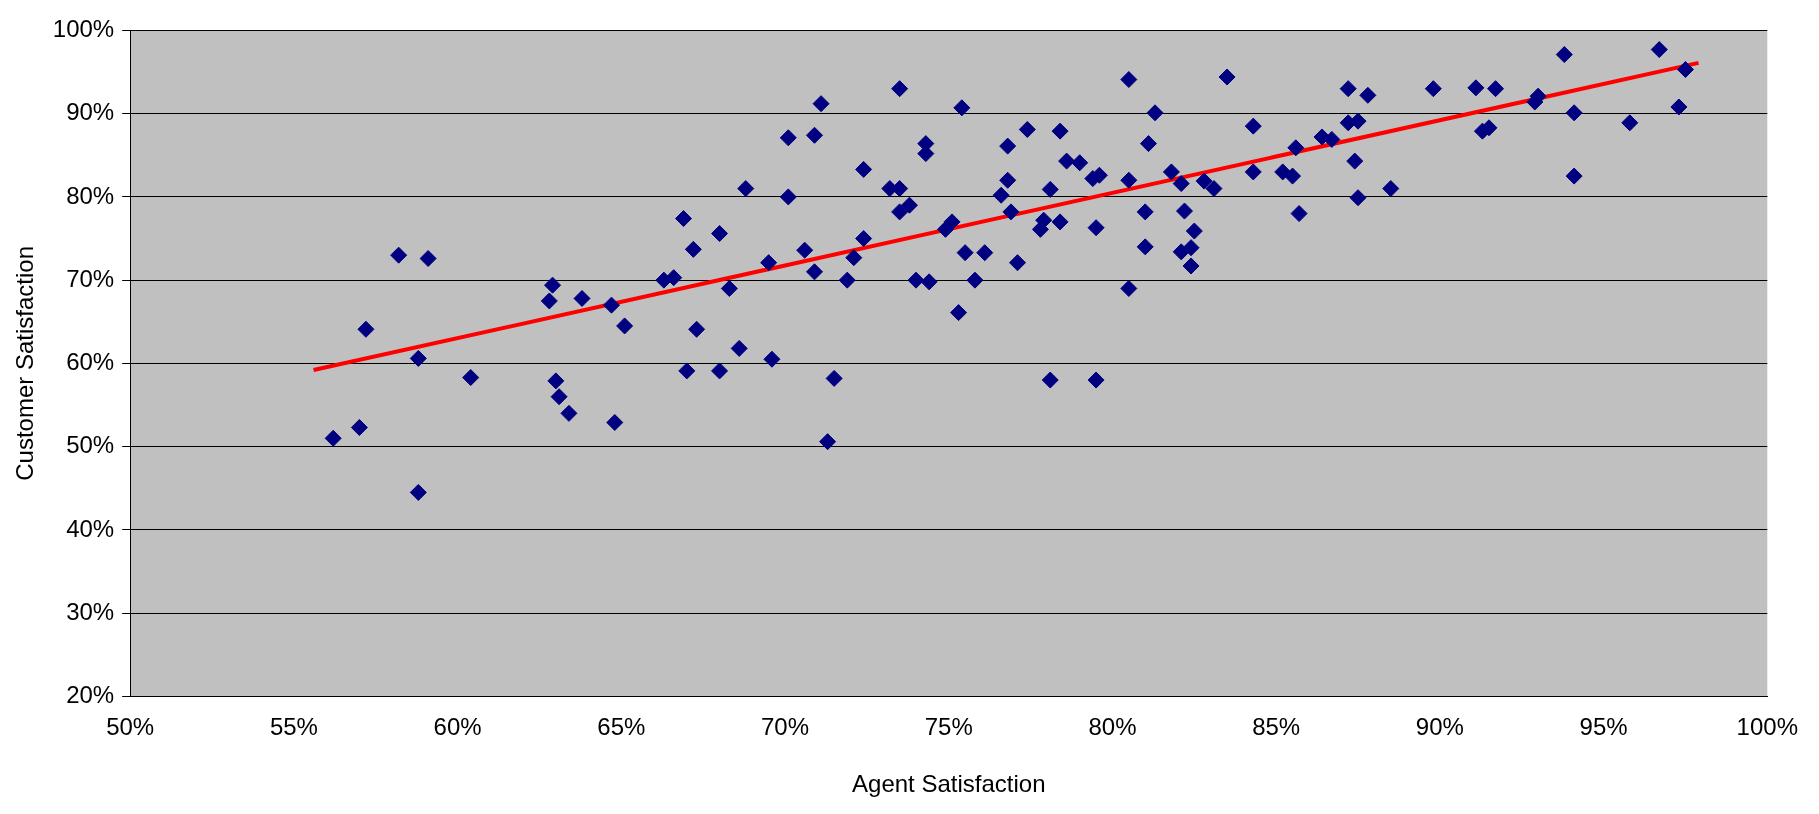 The height and width of the screenshot is (814, 1819). Describe the element at coordinates (457, 727) in the screenshot. I see `x-tick-label: 60%` at that location.